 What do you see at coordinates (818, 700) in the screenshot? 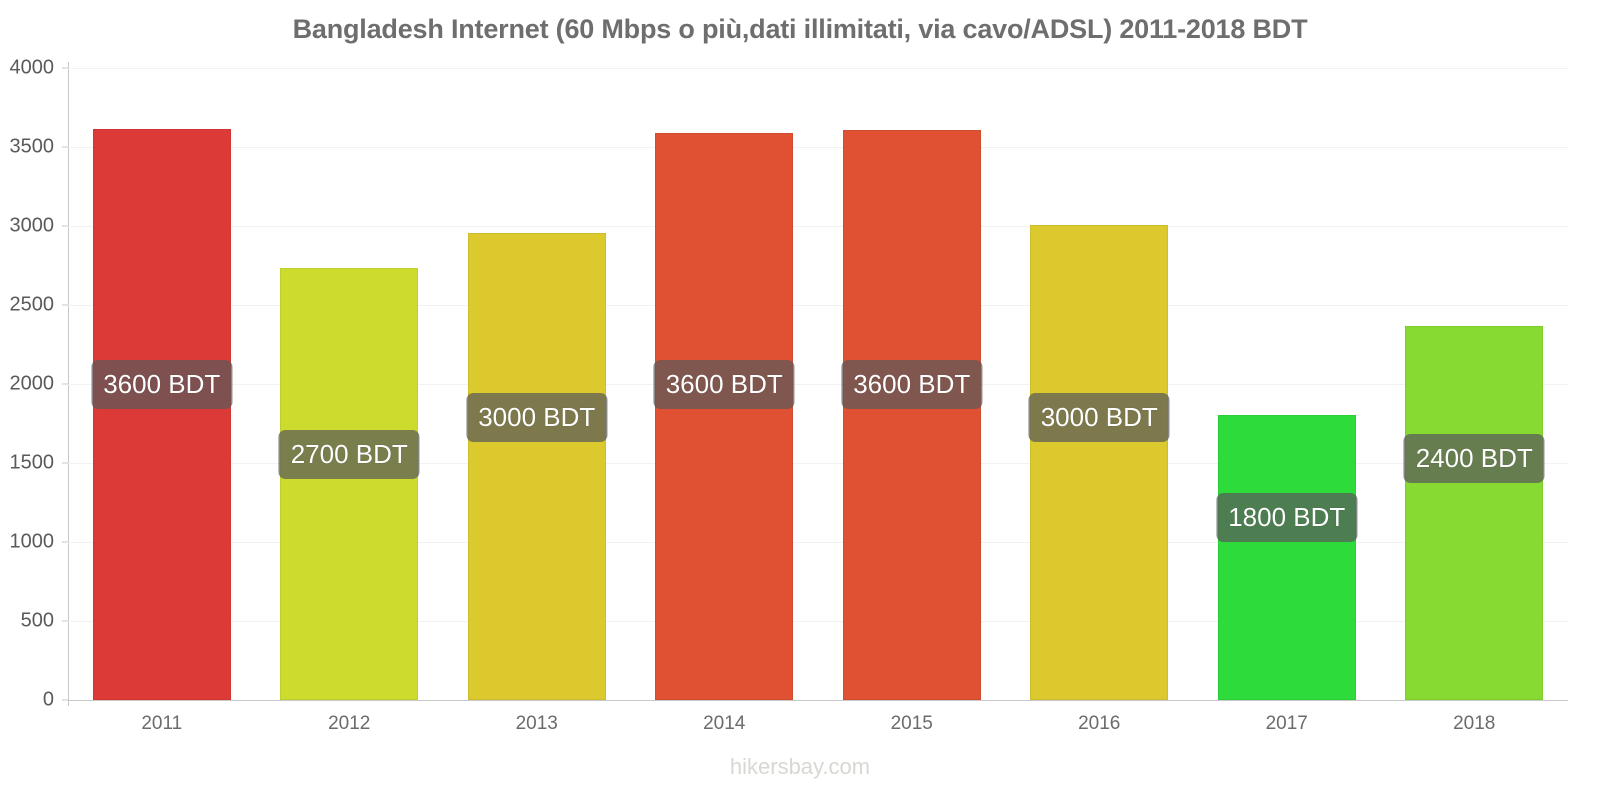
I see `axis-baseline` at bounding box center [818, 700].